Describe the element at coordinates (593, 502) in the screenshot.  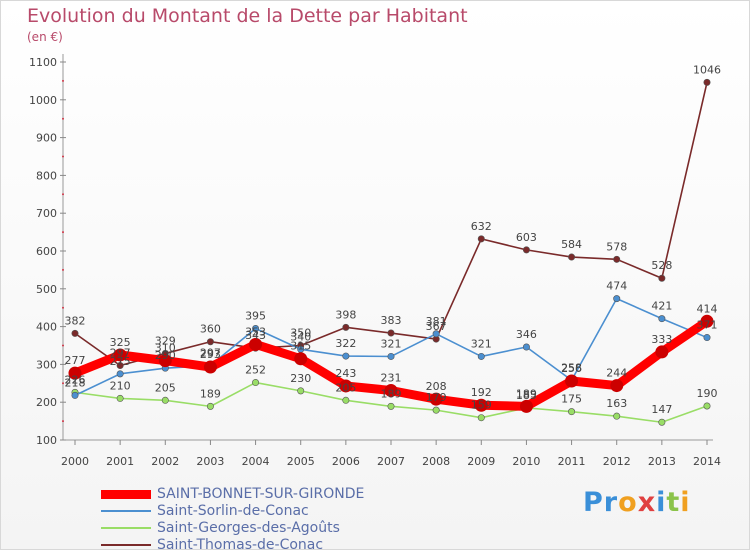
I see `logo-letter: P` at that location.